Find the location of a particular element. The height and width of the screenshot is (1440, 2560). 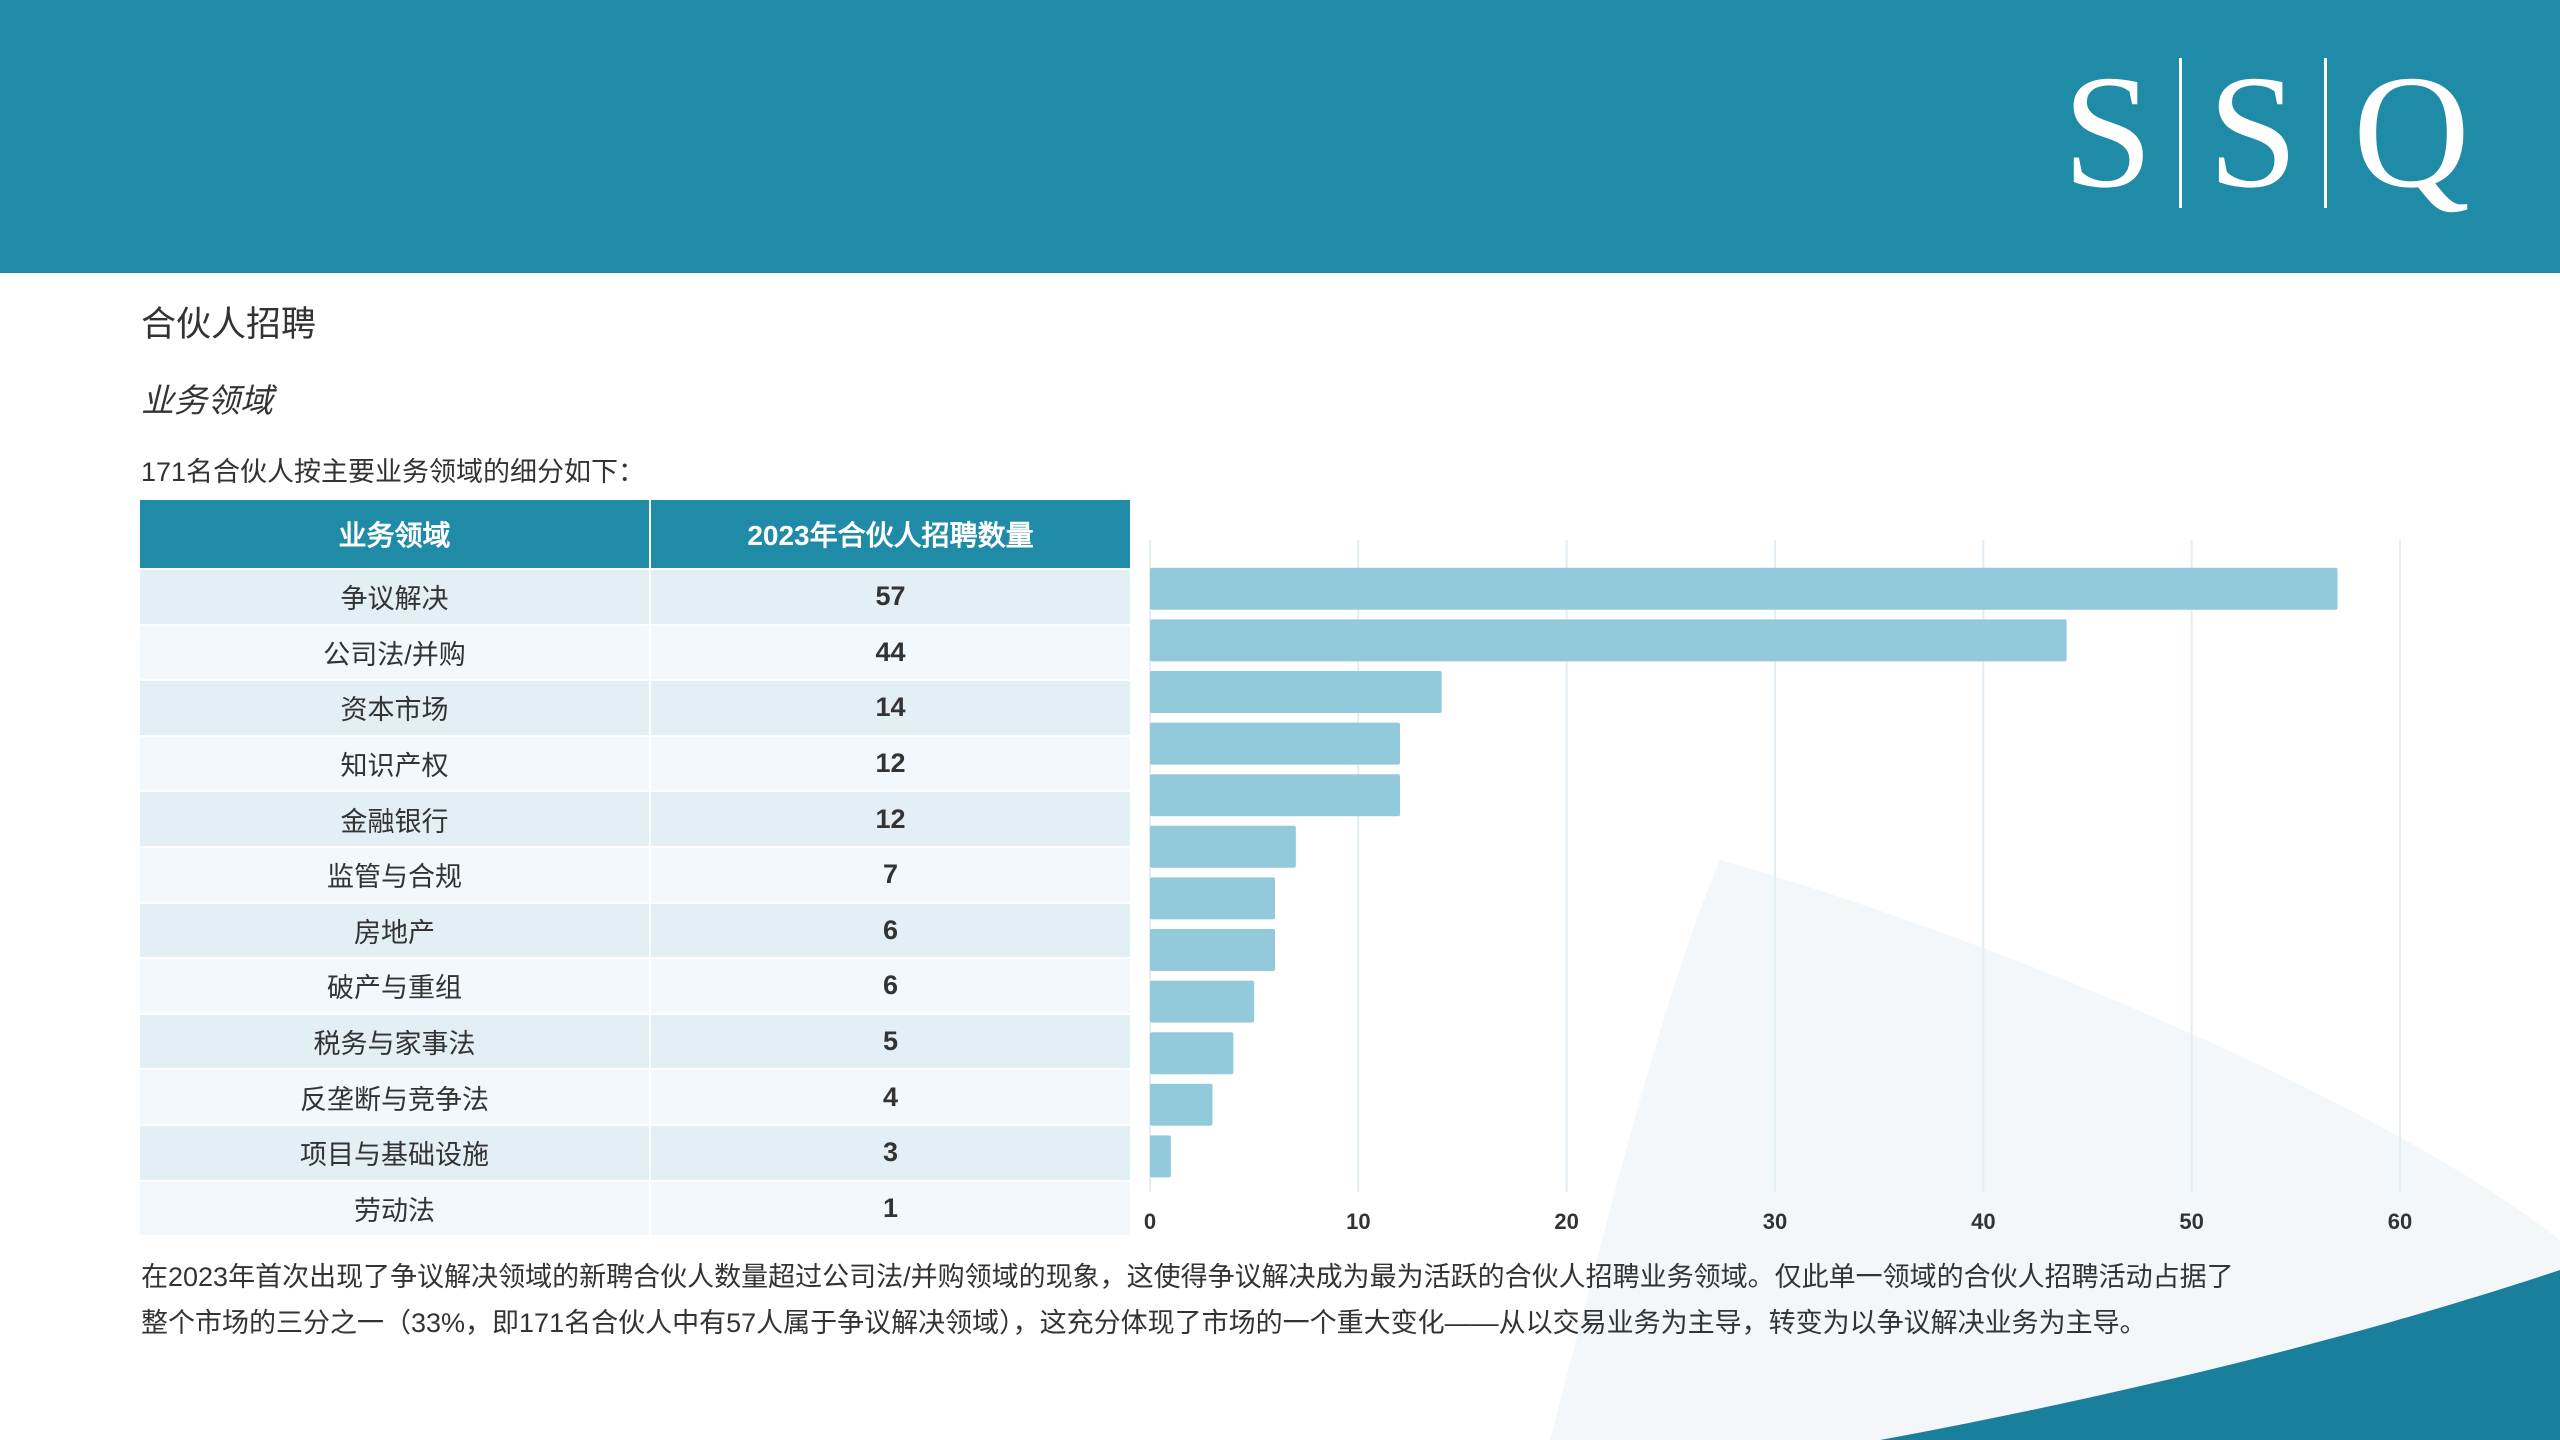

cell-partner-count: 7 is located at coordinates (890, 874).